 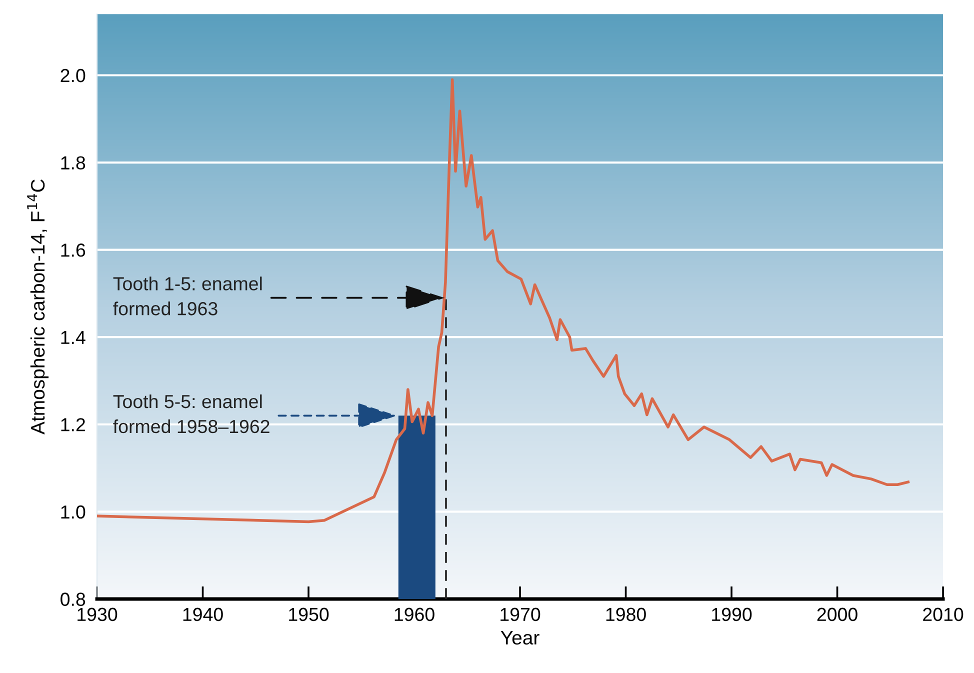 I want to click on x-tick-label: 1980, so click(x=626, y=615).